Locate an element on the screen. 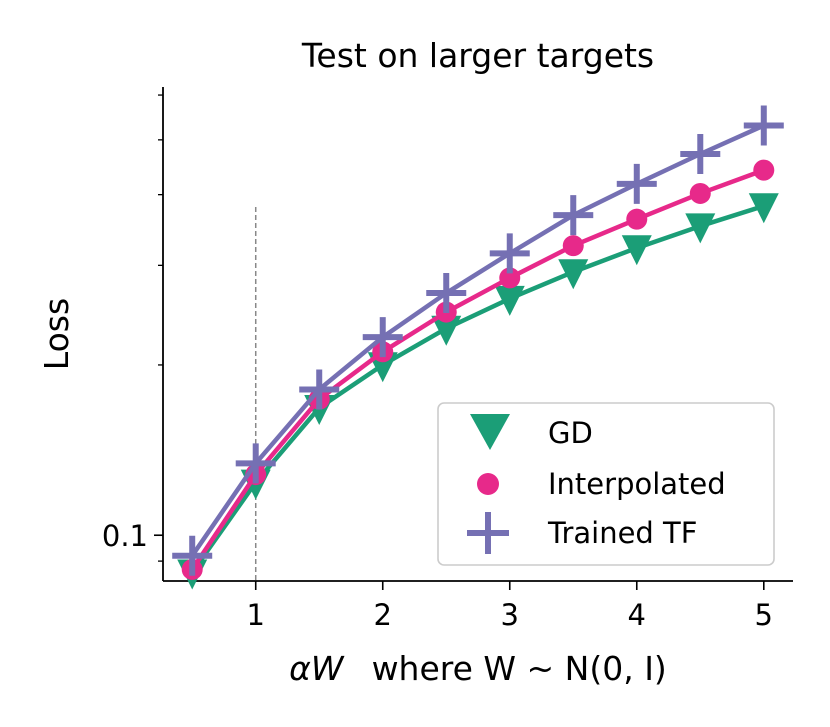 Image resolution: width=830 pixels, height=727 pixels. legend-box is located at coordinates (606, 484).